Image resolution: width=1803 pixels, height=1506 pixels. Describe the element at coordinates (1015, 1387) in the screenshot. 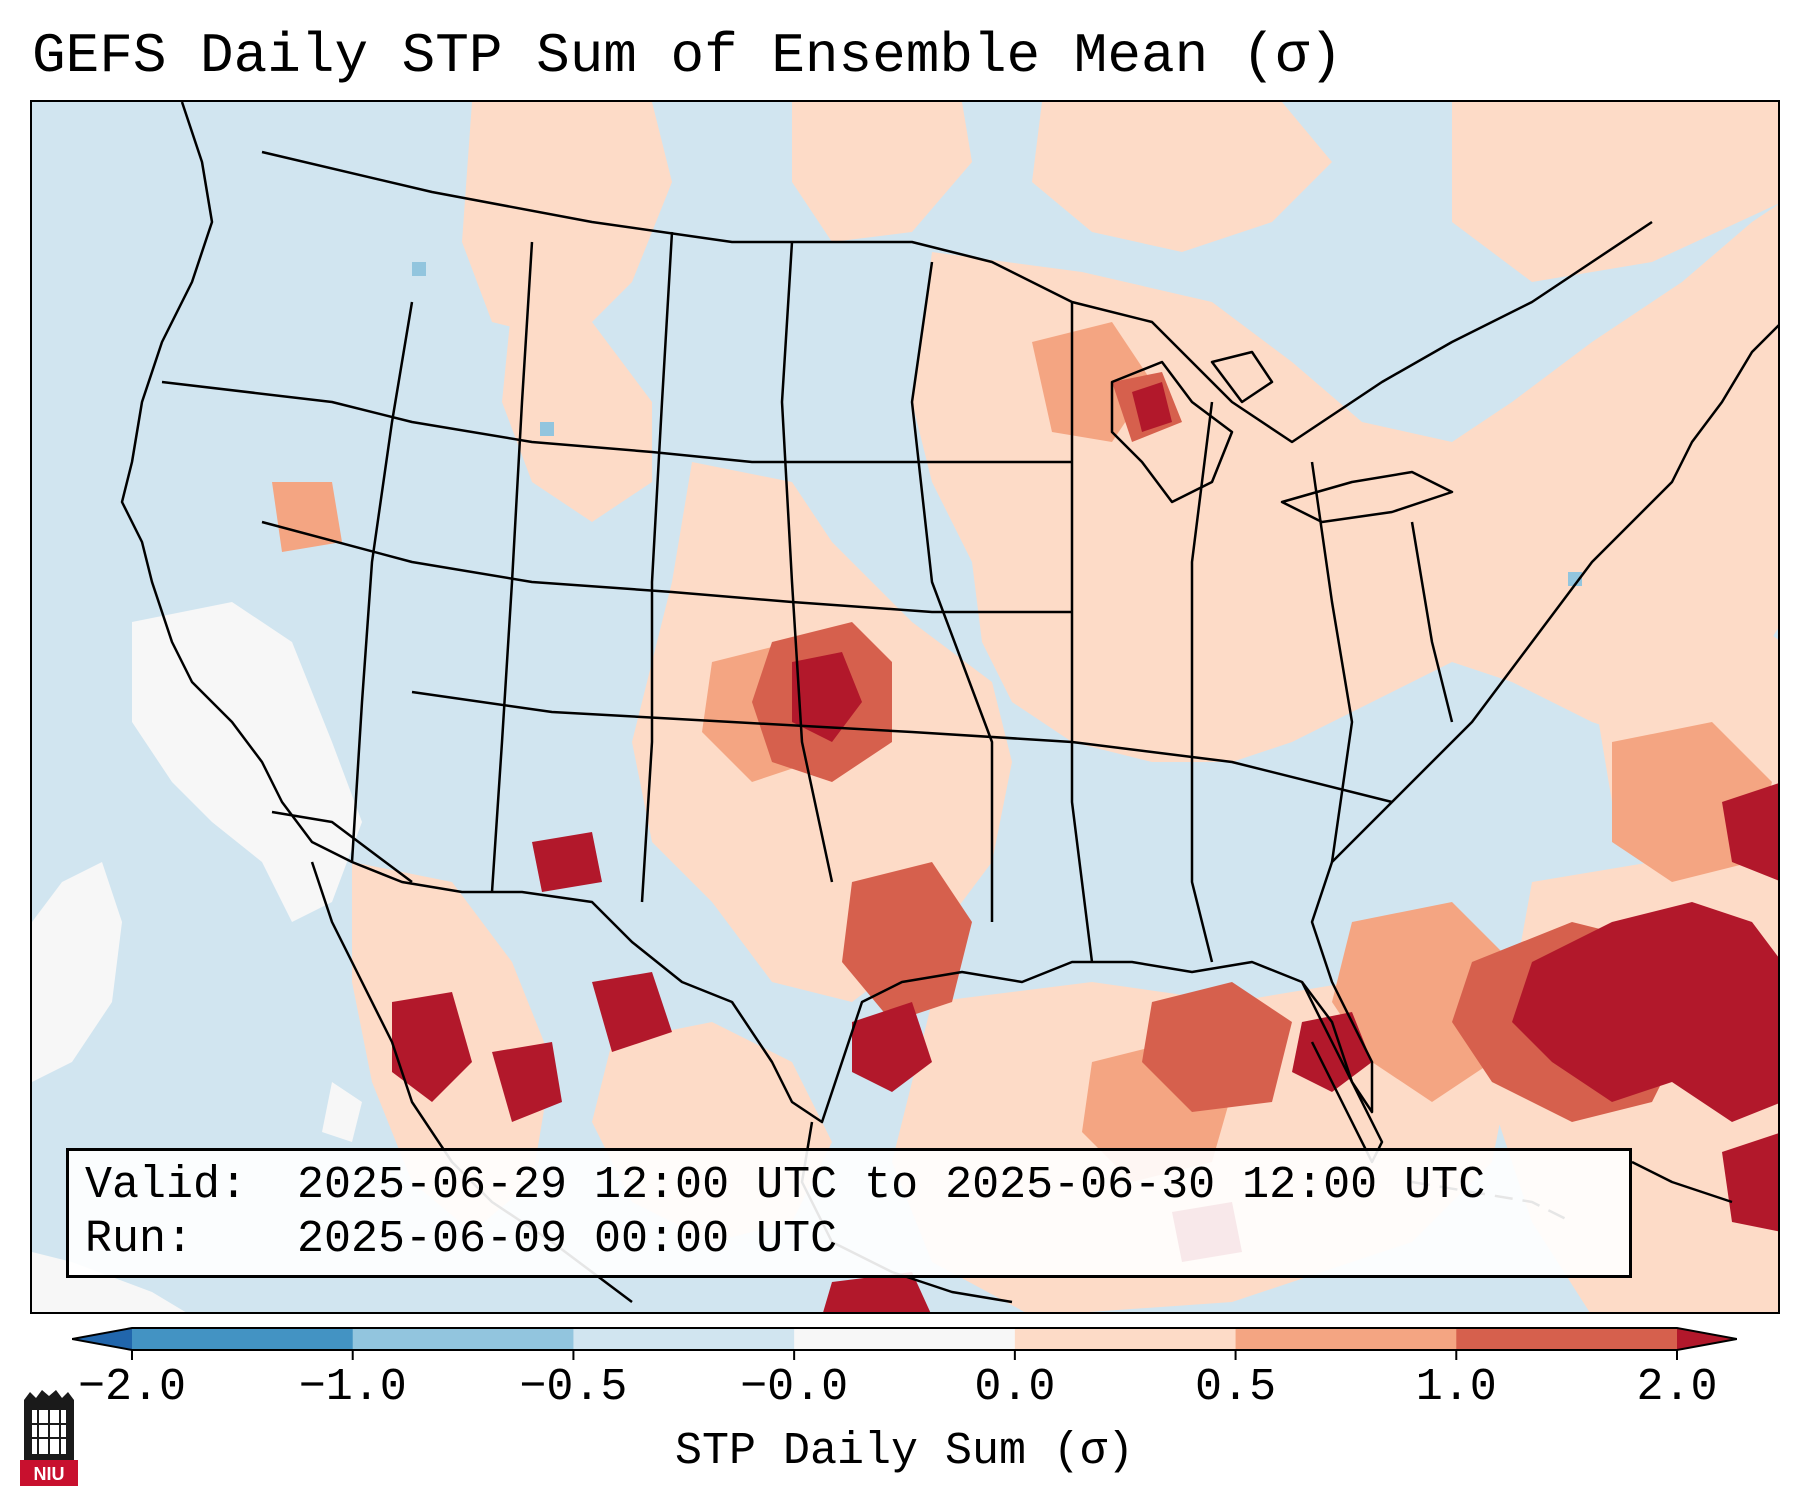

I see `colorbar-tick-label: 0.0` at that location.